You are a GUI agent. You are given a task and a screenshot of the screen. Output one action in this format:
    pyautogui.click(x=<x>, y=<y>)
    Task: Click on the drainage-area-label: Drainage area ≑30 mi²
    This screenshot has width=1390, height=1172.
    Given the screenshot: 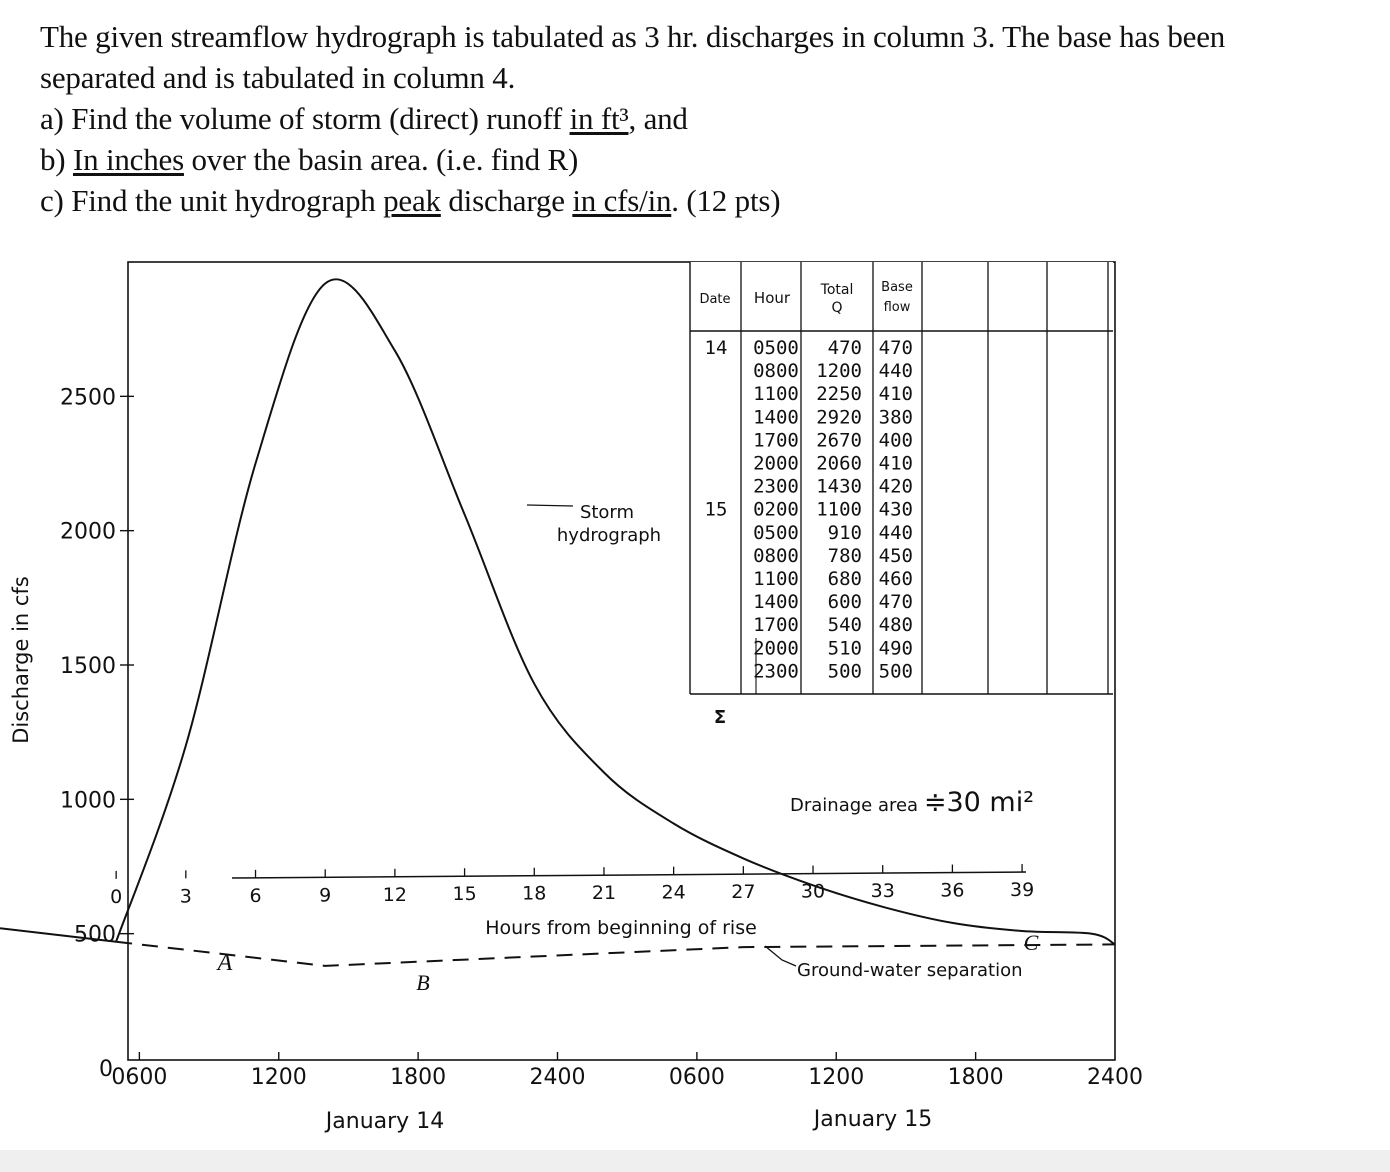 What is the action you would take?
    pyautogui.click(x=912, y=802)
    